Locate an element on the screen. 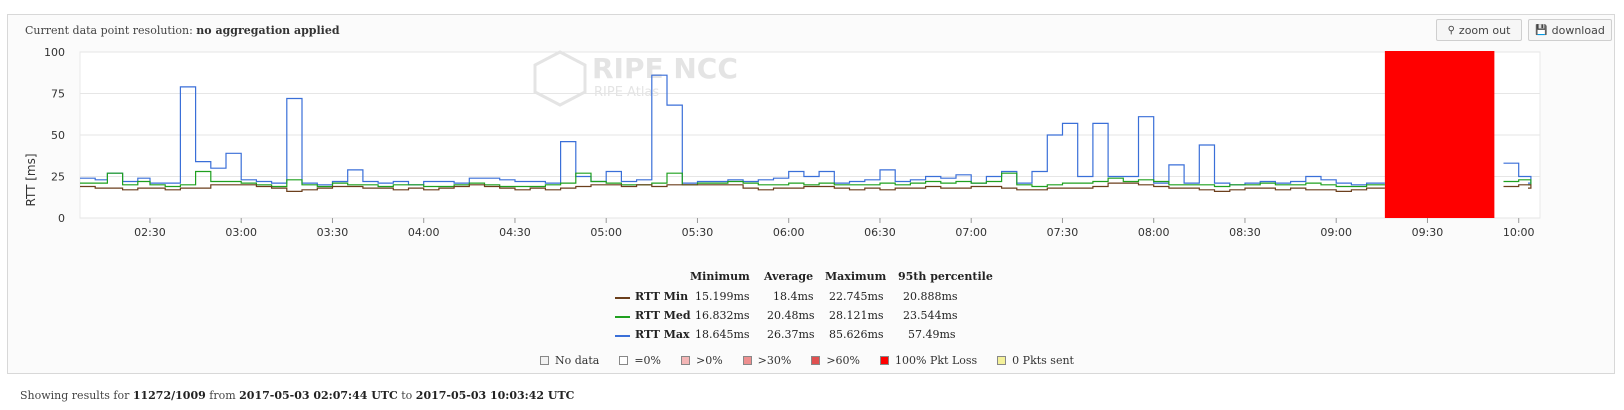  legend-item: >0% is located at coordinates (702, 360).